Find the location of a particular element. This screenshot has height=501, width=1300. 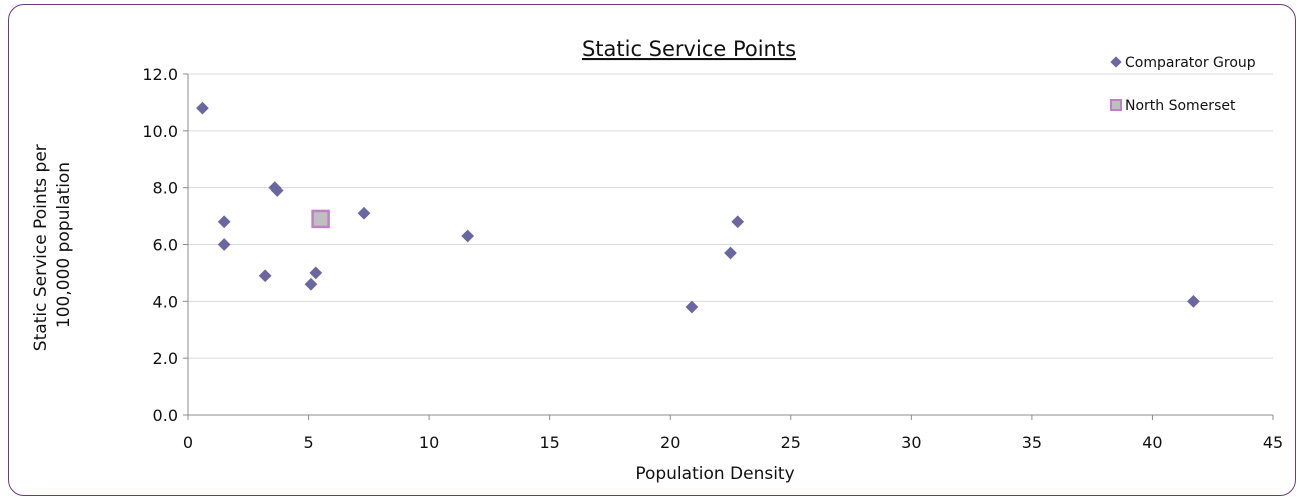

legend: Comparator Group North Somerset is located at coordinates (1183, 84).